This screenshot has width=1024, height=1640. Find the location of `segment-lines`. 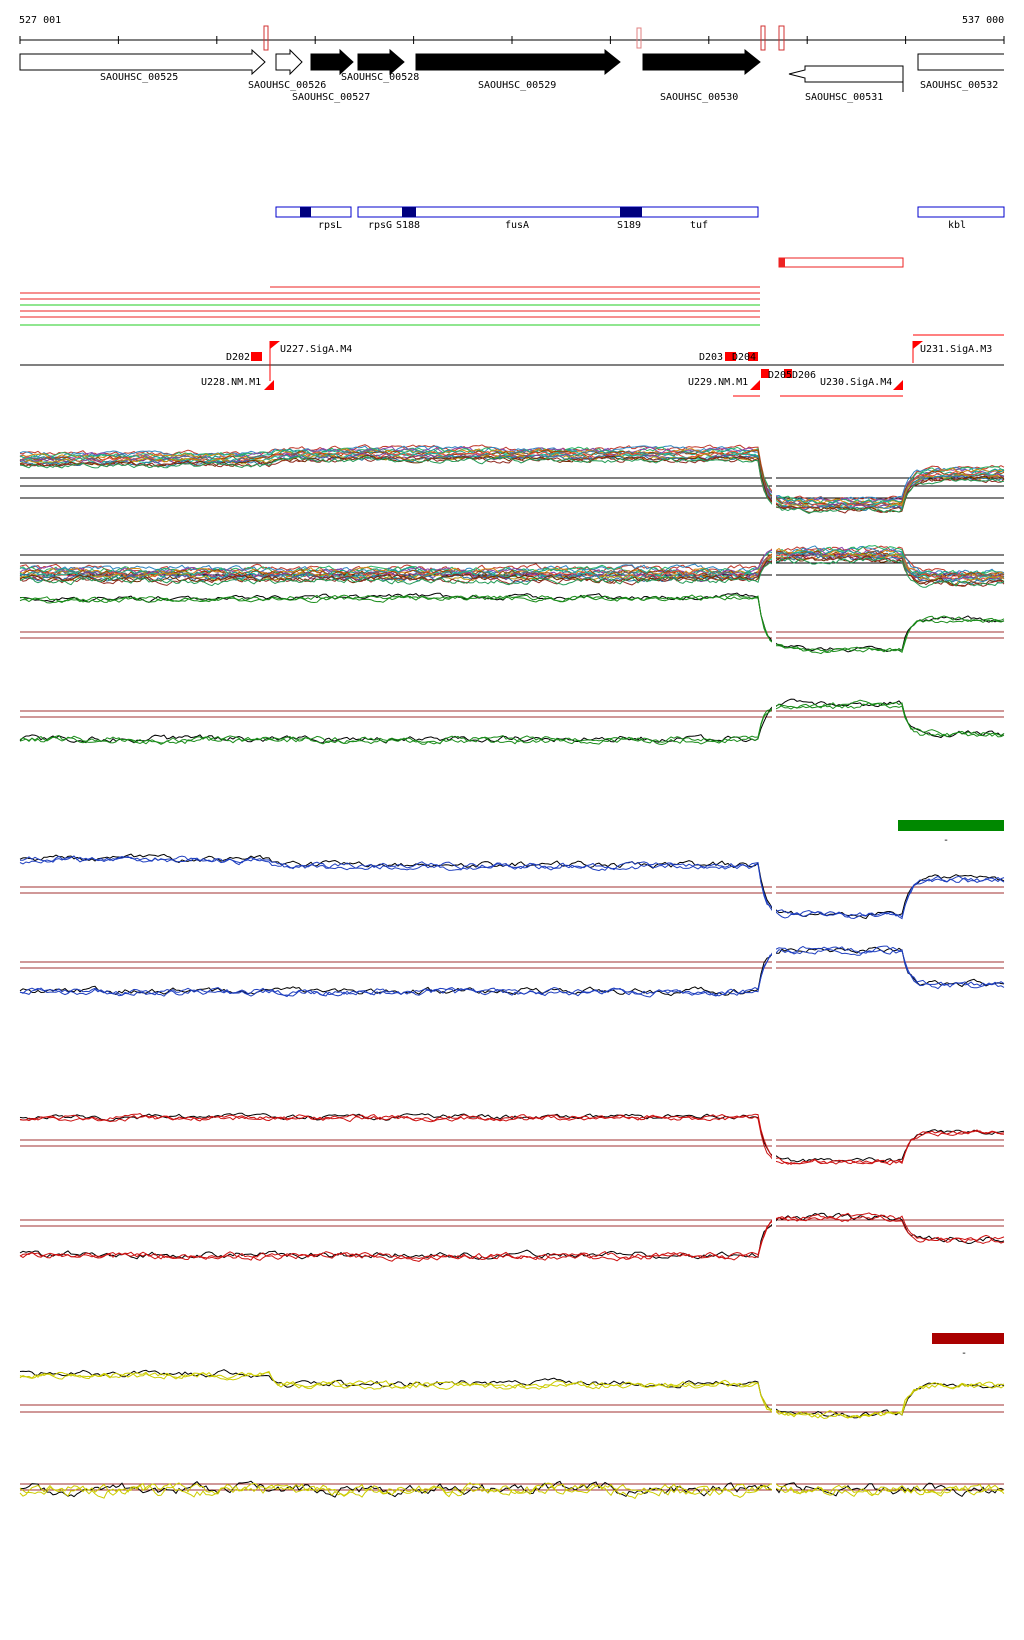

segment-lines is located at coordinates (390, 306).